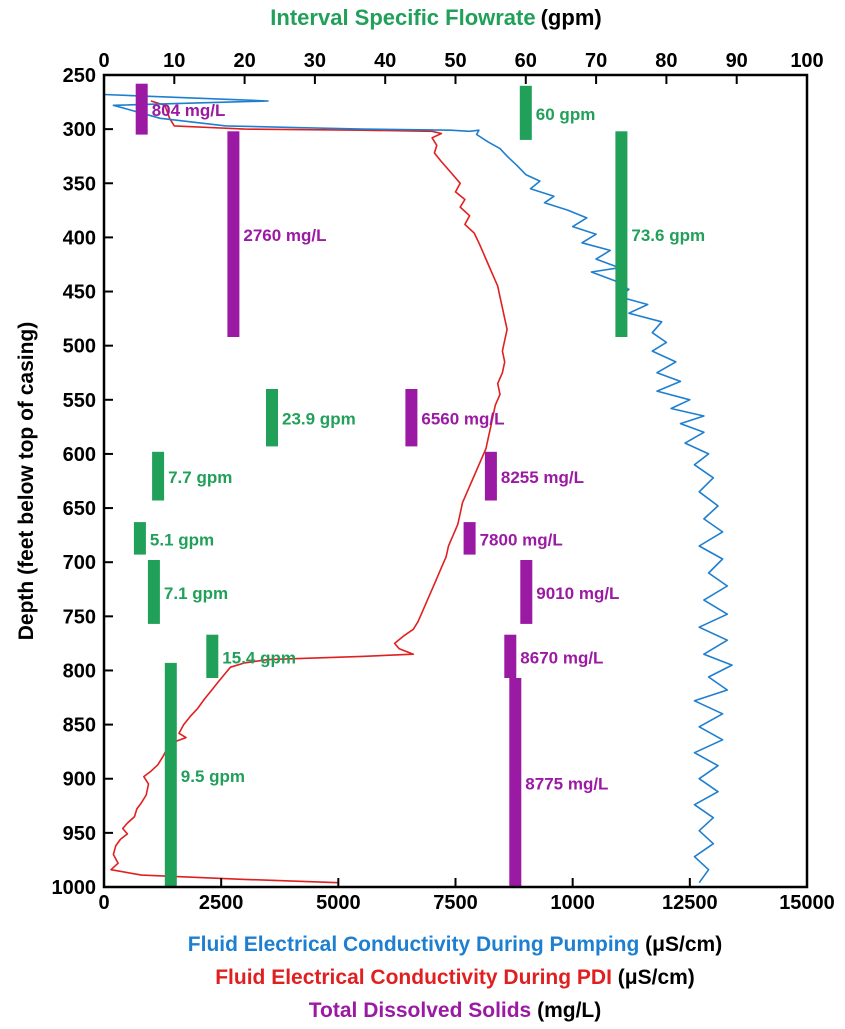 The image size is (845, 1029). Describe the element at coordinates (455, 903) in the screenshot. I see `bottom-tick-label-3: 7500` at that location.